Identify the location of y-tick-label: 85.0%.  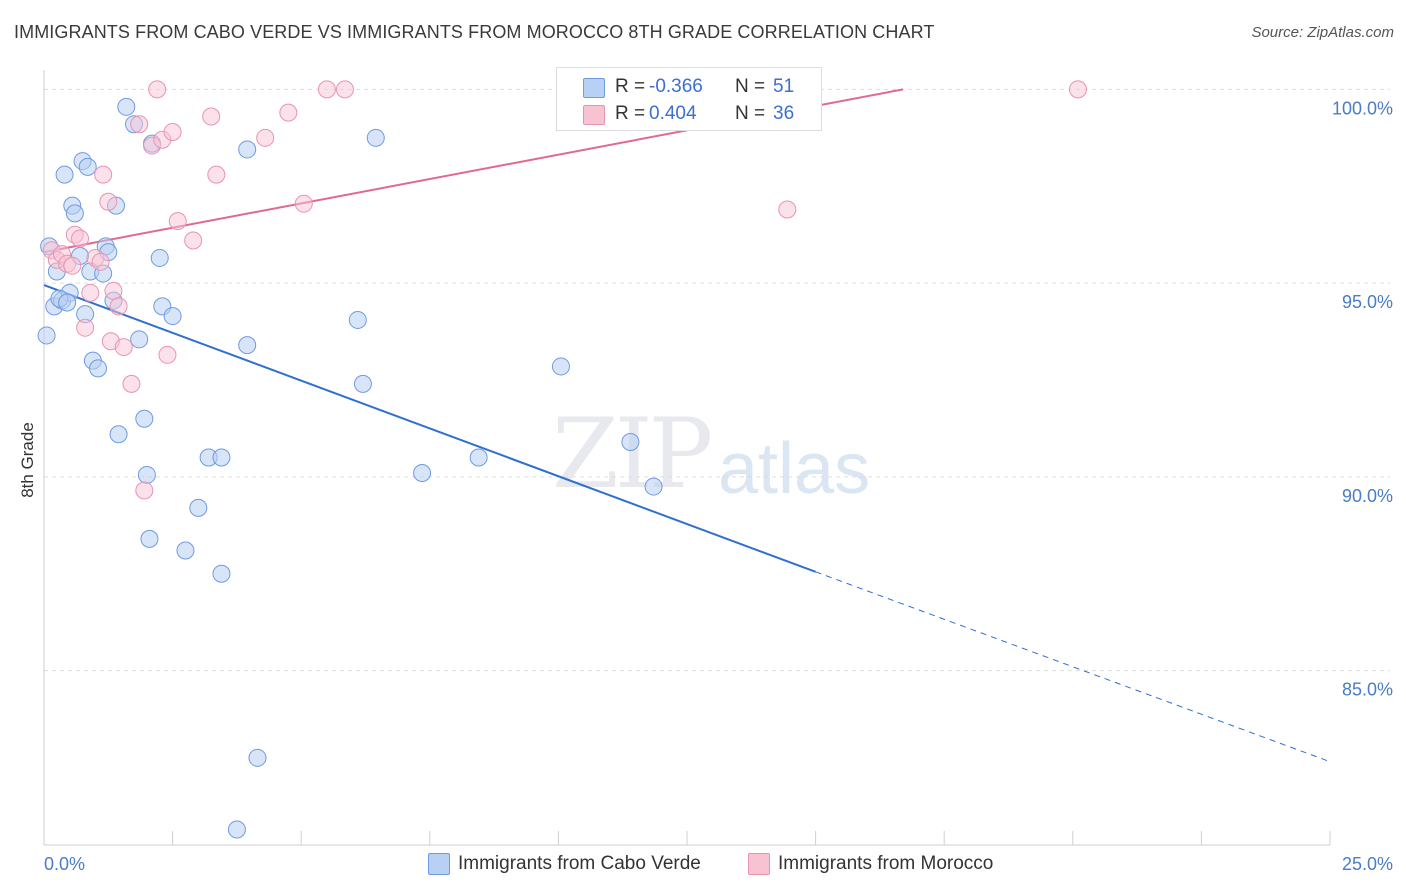
(1367, 690).